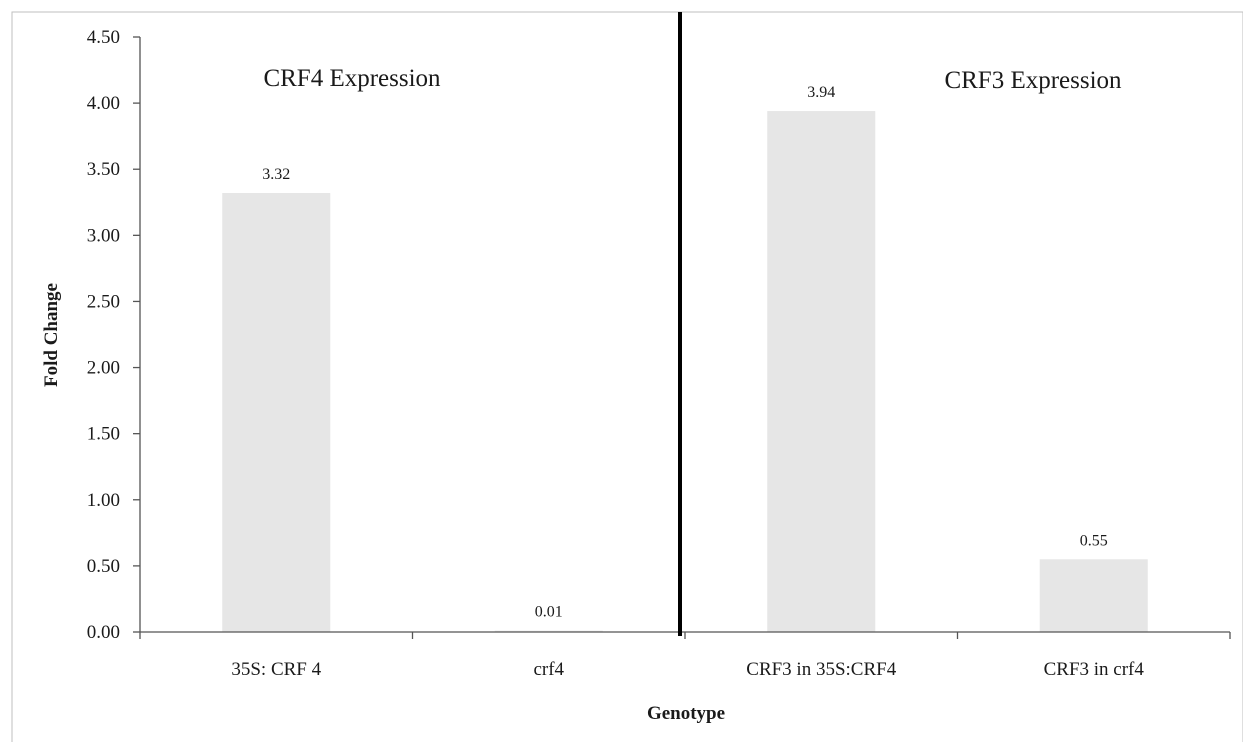 The image size is (1243, 747). I want to click on annotation-crf4-expression: CRF4 Expression, so click(352, 78).